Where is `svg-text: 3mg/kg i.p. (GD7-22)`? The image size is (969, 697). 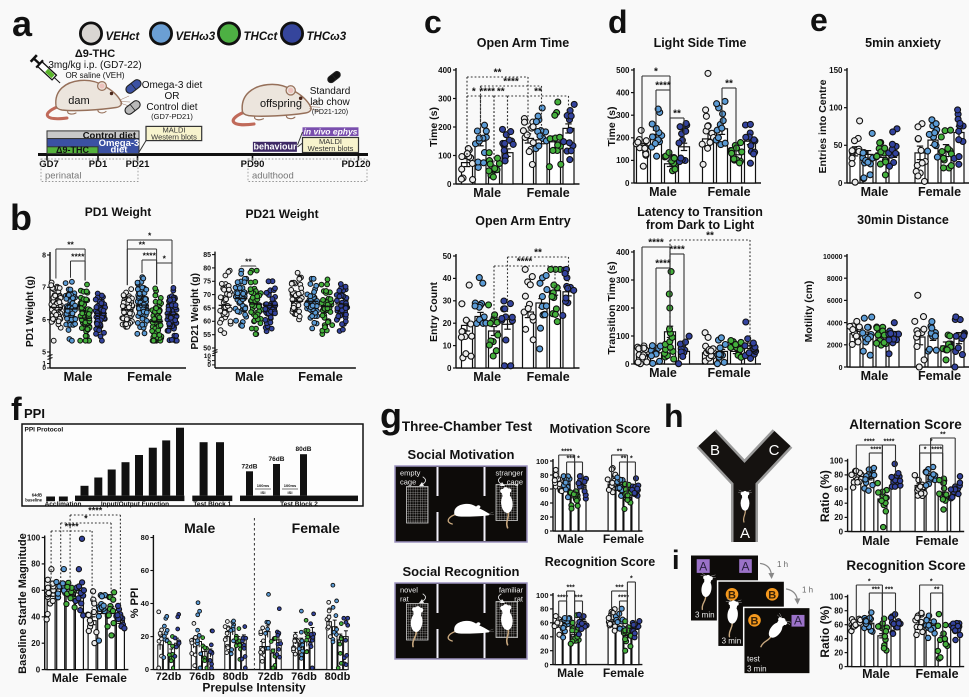 svg-text: 3mg/kg i.p. (GD7-22) is located at coordinates (94, 65).